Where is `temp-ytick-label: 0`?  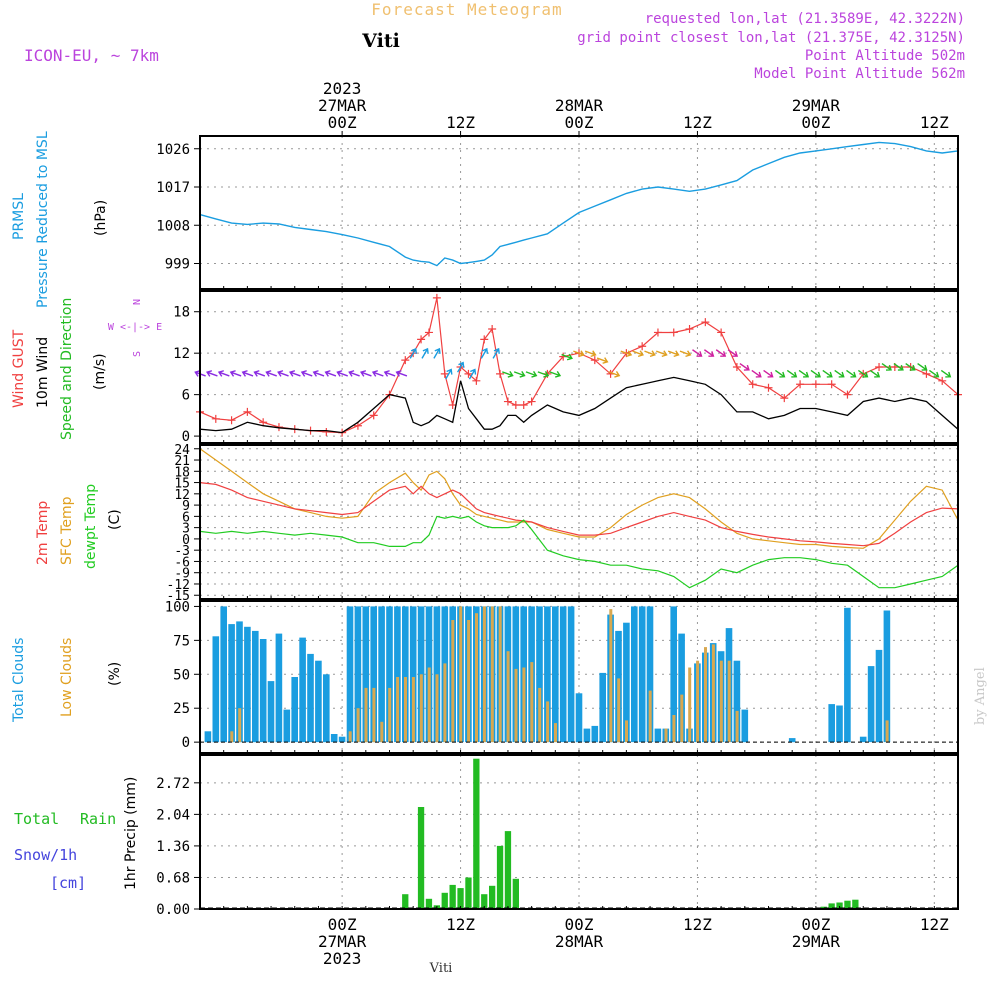 temp-ytick-label: 0 is located at coordinates (186, 540).